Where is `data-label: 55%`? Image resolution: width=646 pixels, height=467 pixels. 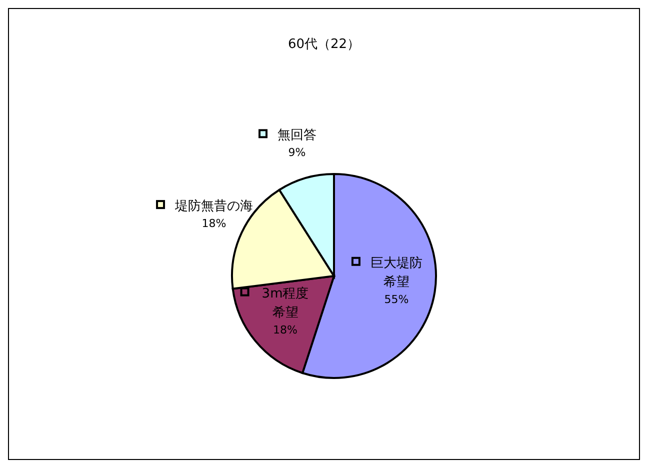 data-label: 55% is located at coordinates (396, 299).